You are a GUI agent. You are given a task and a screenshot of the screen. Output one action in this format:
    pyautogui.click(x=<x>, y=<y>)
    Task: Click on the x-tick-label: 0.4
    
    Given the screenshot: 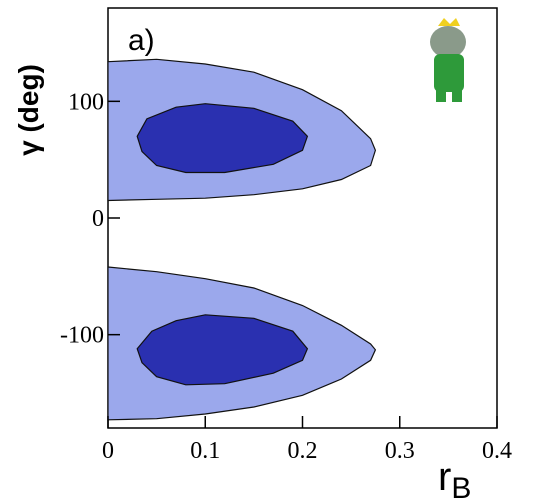 What is the action you would take?
    pyautogui.click(x=497, y=451)
    